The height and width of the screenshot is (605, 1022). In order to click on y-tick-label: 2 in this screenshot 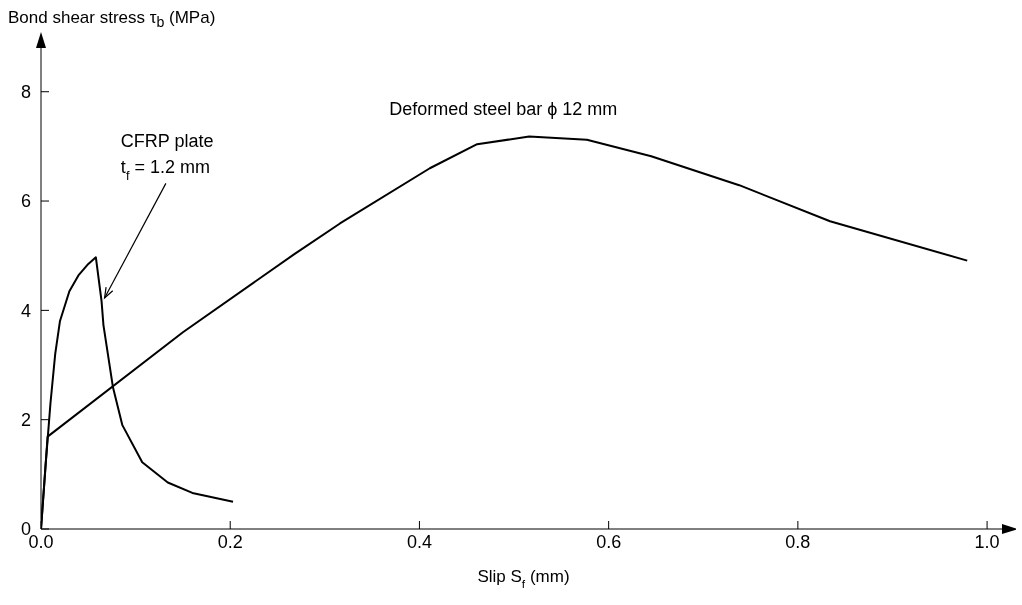, I will do `click(25, 419)`.